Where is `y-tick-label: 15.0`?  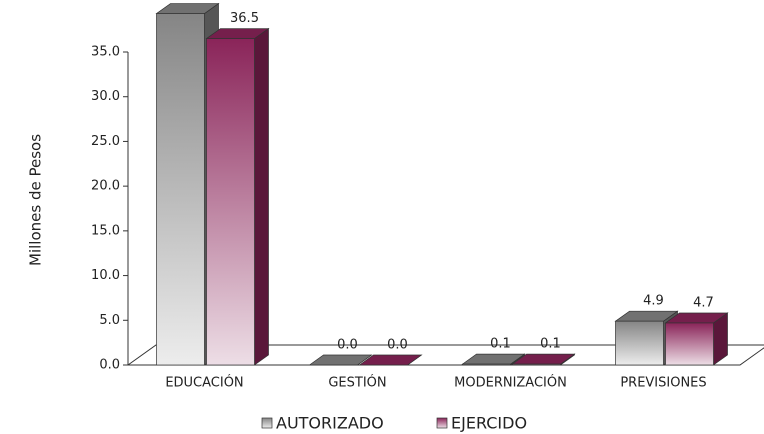 y-tick-label: 15.0 is located at coordinates (105, 230).